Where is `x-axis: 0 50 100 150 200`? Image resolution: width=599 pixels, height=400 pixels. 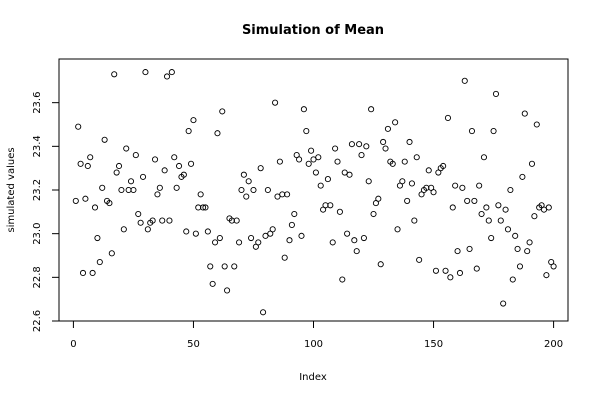
x-axis: 0 50 100 150 200 is located at coordinates (316, 335).